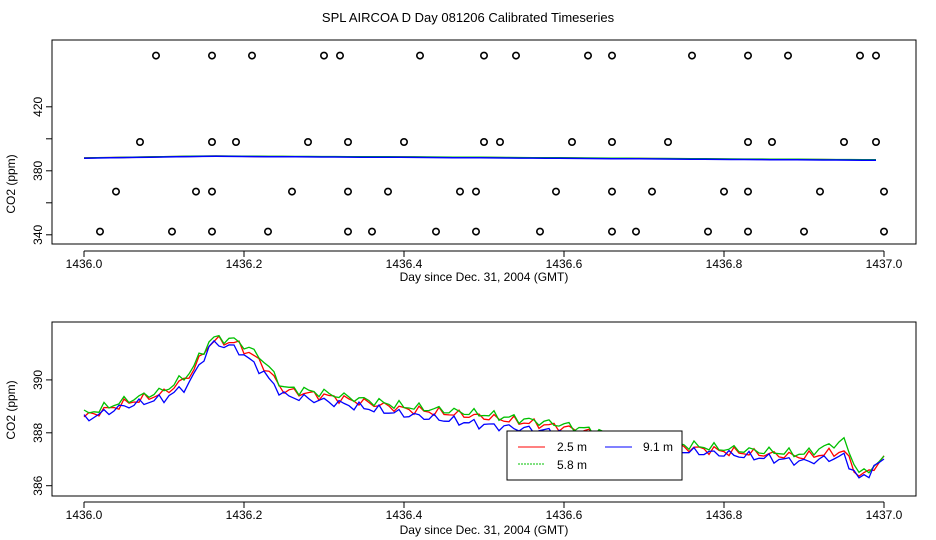  Describe the element at coordinates (572, 465) in the screenshot. I see `legend-label-5-8m: 5.8 m` at that location.